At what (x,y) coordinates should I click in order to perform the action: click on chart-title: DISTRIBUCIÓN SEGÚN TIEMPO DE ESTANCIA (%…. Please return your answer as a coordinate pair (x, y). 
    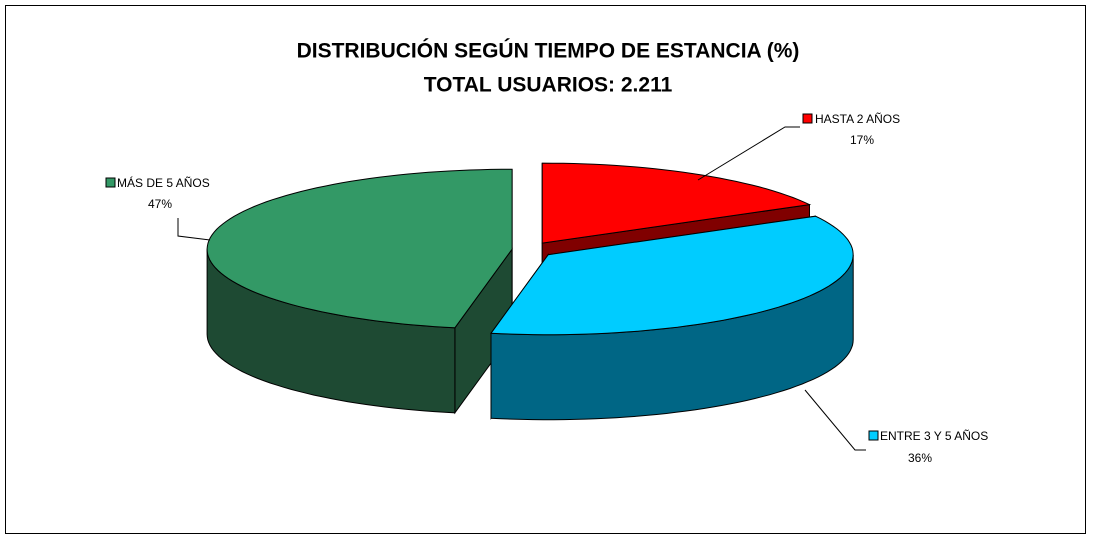
    Looking at the image, I should click on (548, 51).